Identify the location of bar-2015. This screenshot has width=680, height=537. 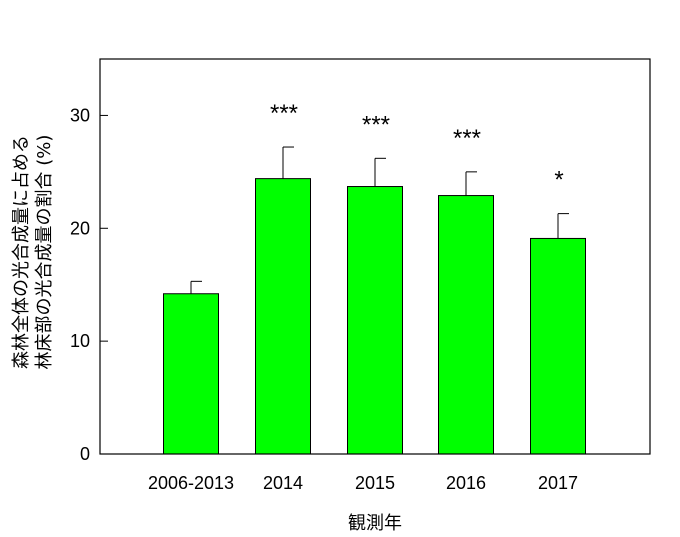
(375, 320).